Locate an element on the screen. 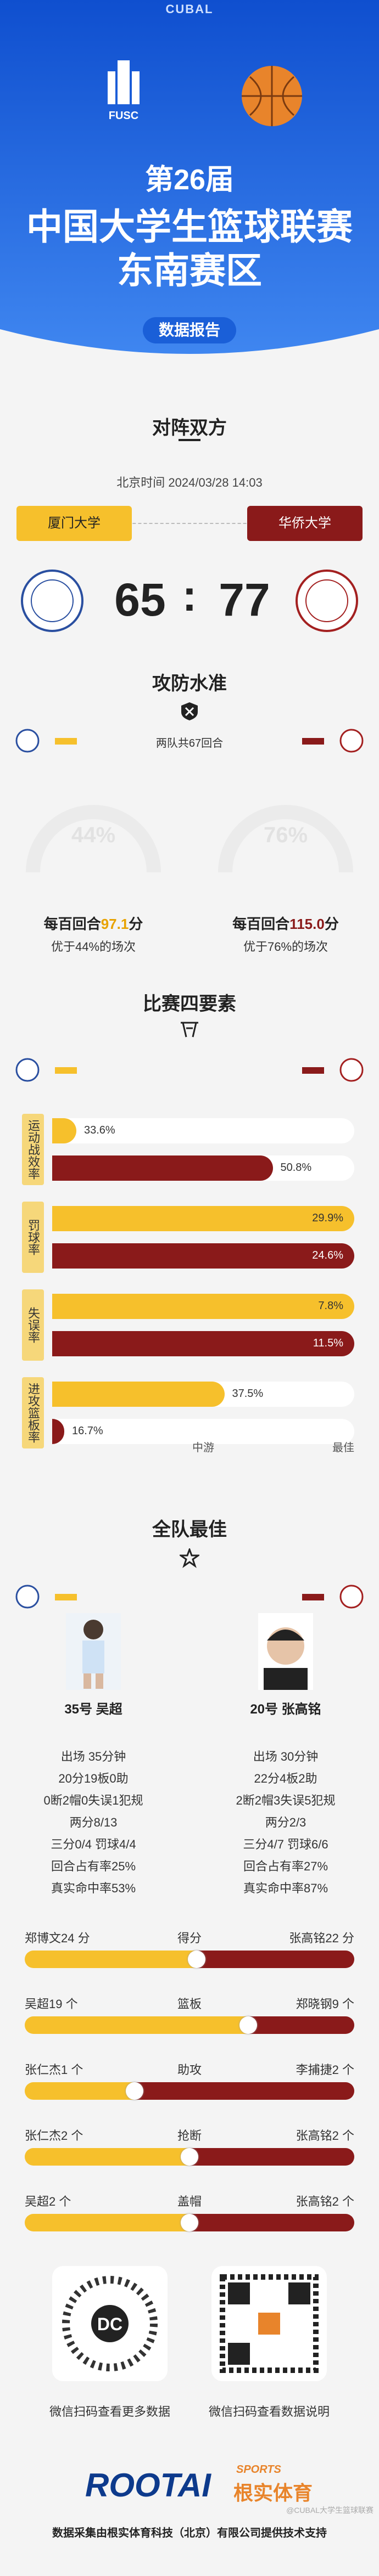 The image size is (379, 2576). stat-line: 回合占有率25% is located at coordinates (93, 1866).